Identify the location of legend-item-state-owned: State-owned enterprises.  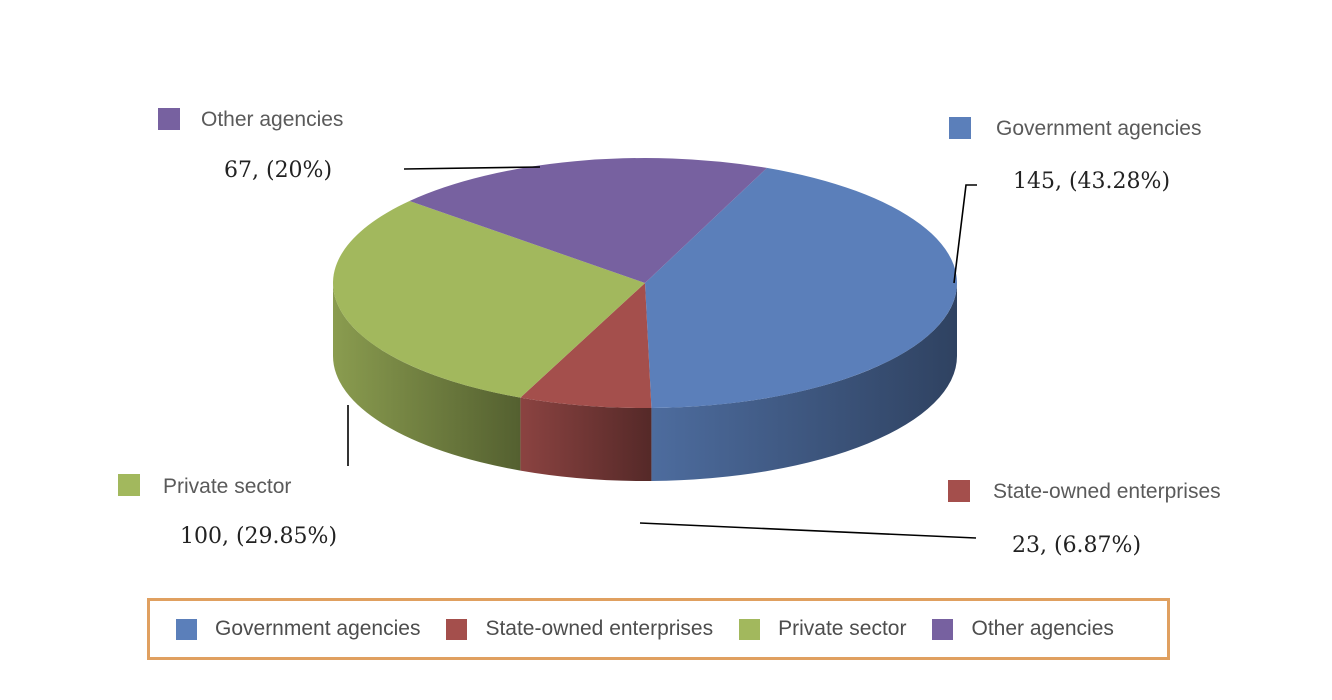
(579, 629).